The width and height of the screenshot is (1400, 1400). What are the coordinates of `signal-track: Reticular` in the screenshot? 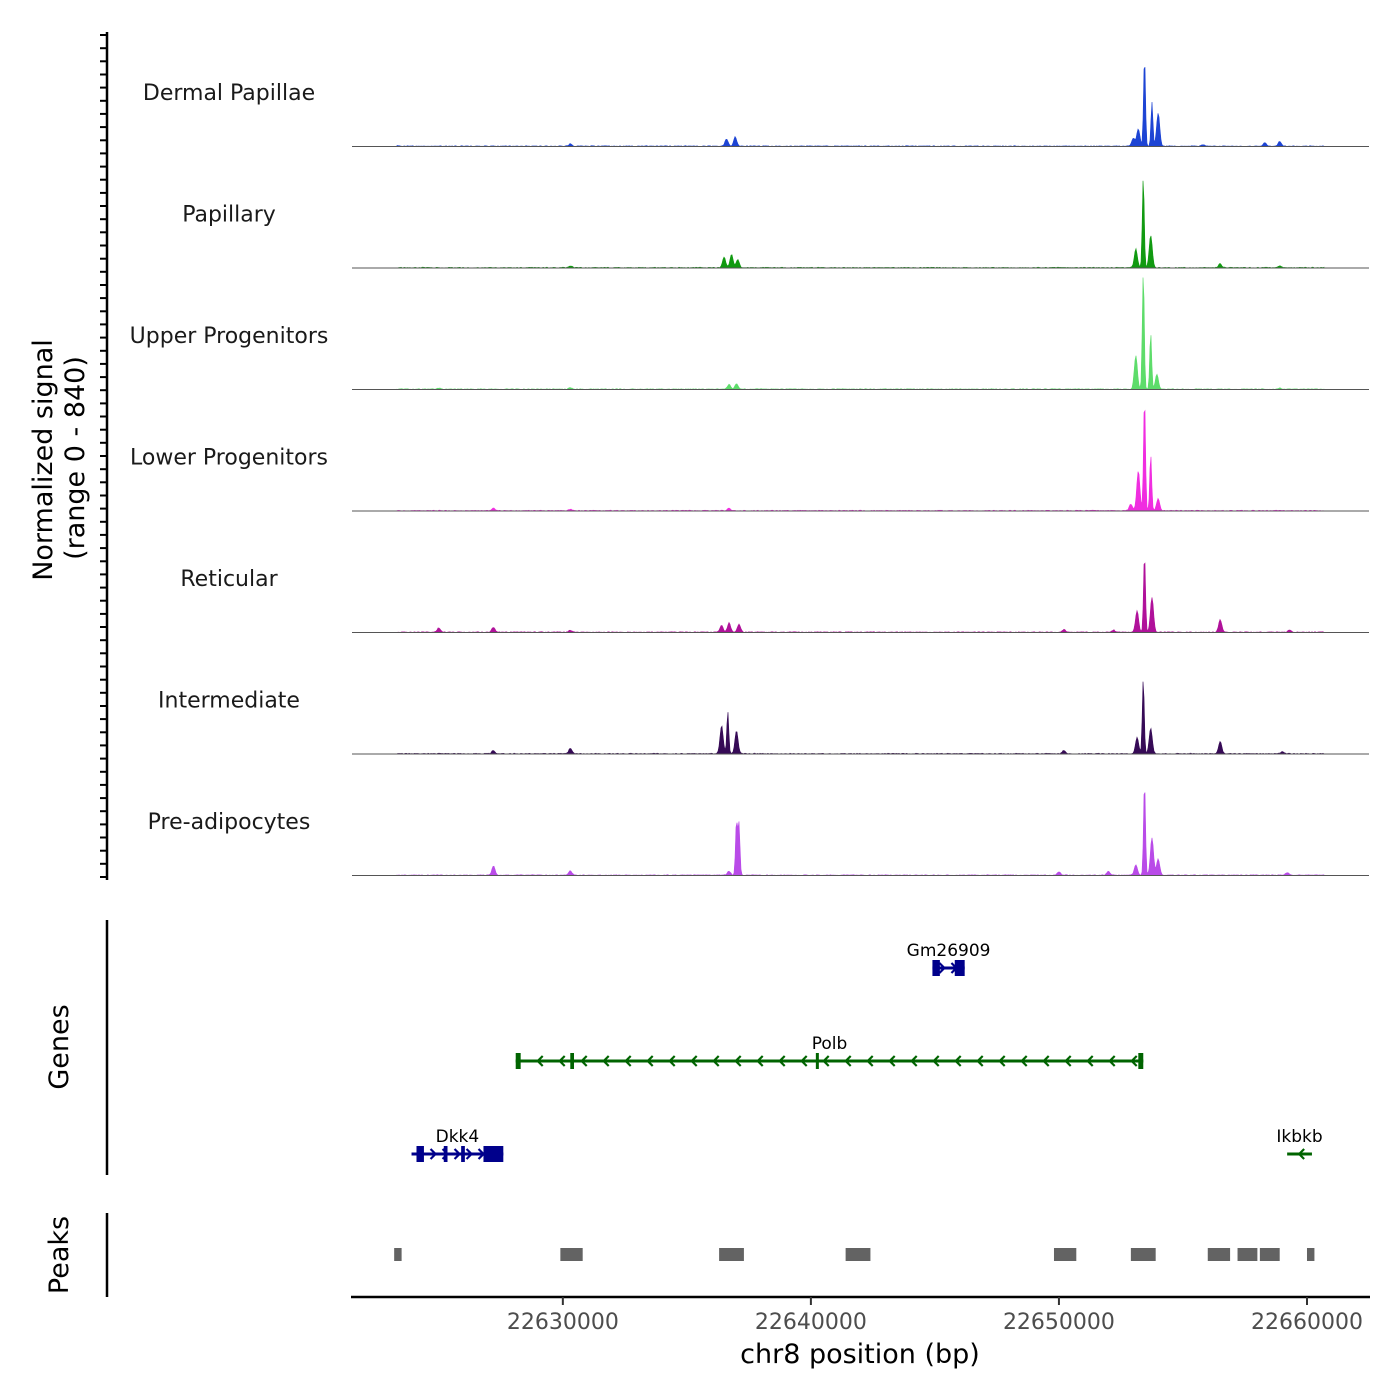 It's located at (774, 597).